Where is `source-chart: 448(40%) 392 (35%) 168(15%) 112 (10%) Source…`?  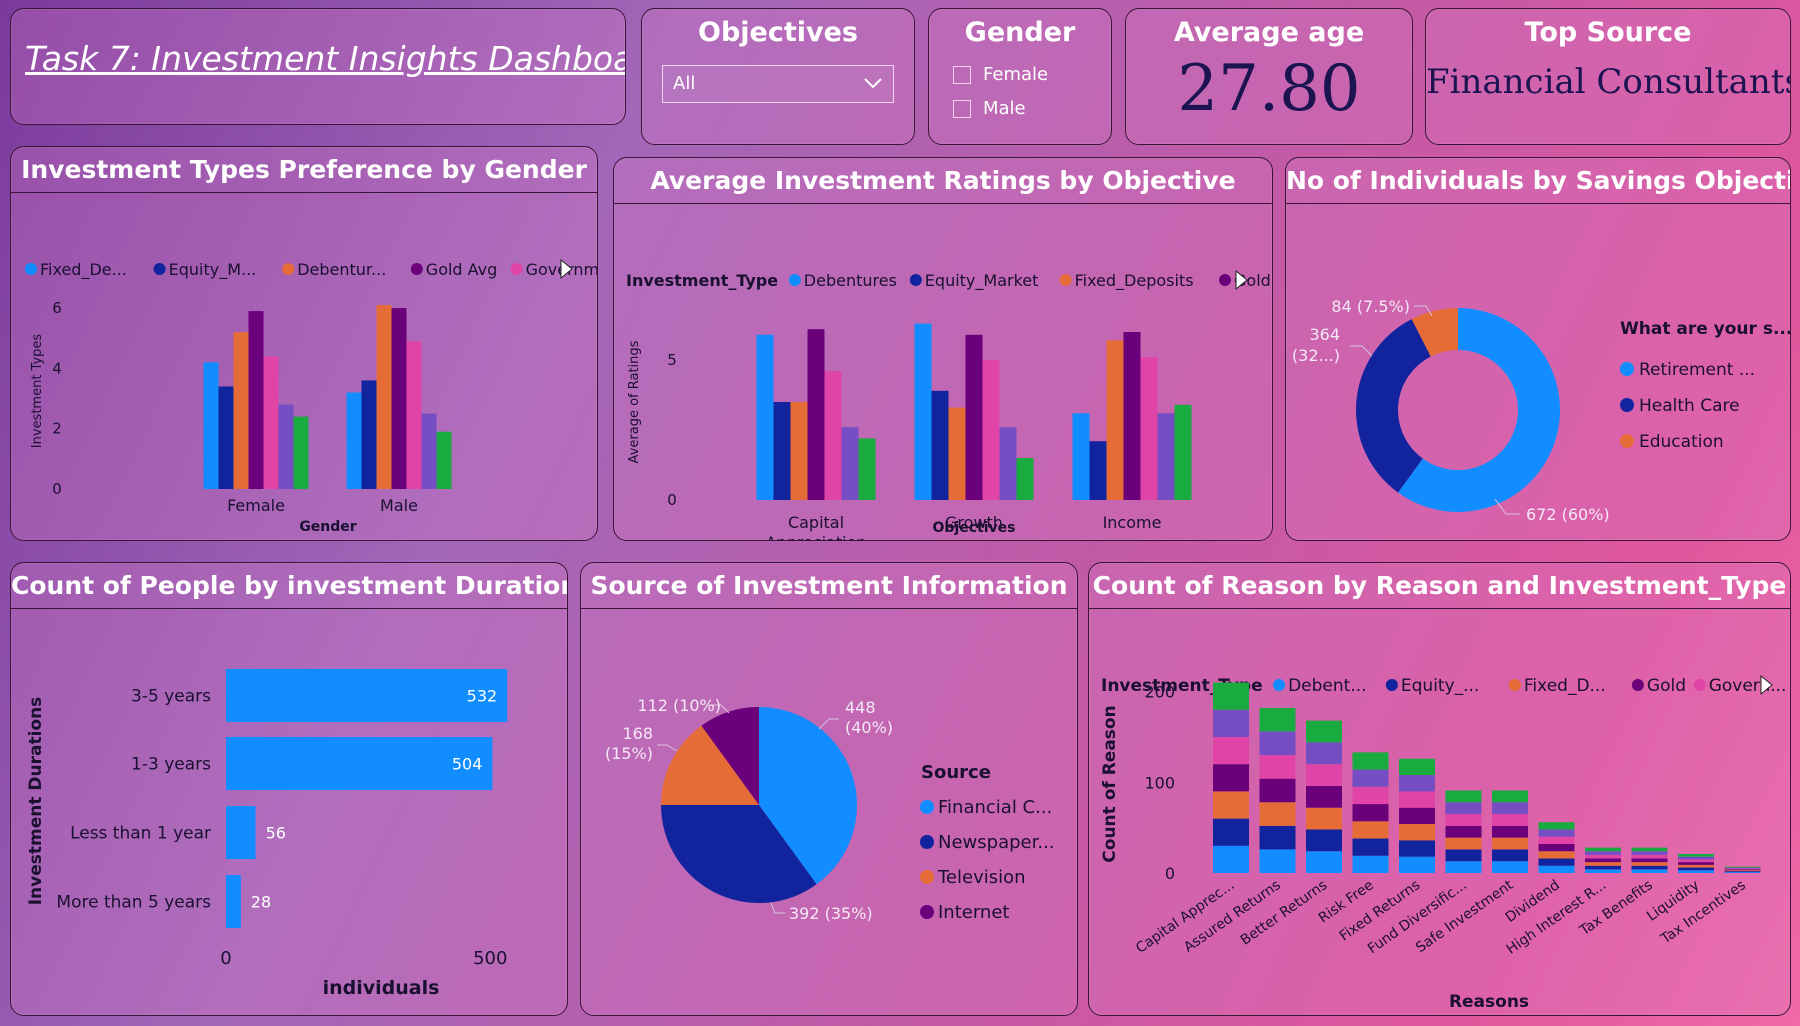
source-chart: 448(40%) 392 (35%) 168(15%) 112 (10%) Source… is located at coordinates (830, 809).